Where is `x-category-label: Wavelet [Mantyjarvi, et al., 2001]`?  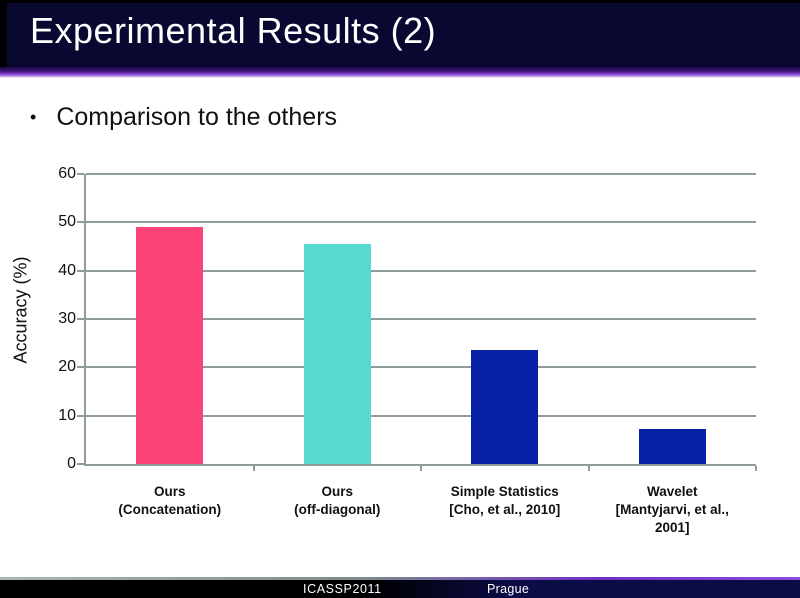 x-category-label: Wavelet [Mantyjarvi, et al., 2001] is located at coordinates (672, 510).